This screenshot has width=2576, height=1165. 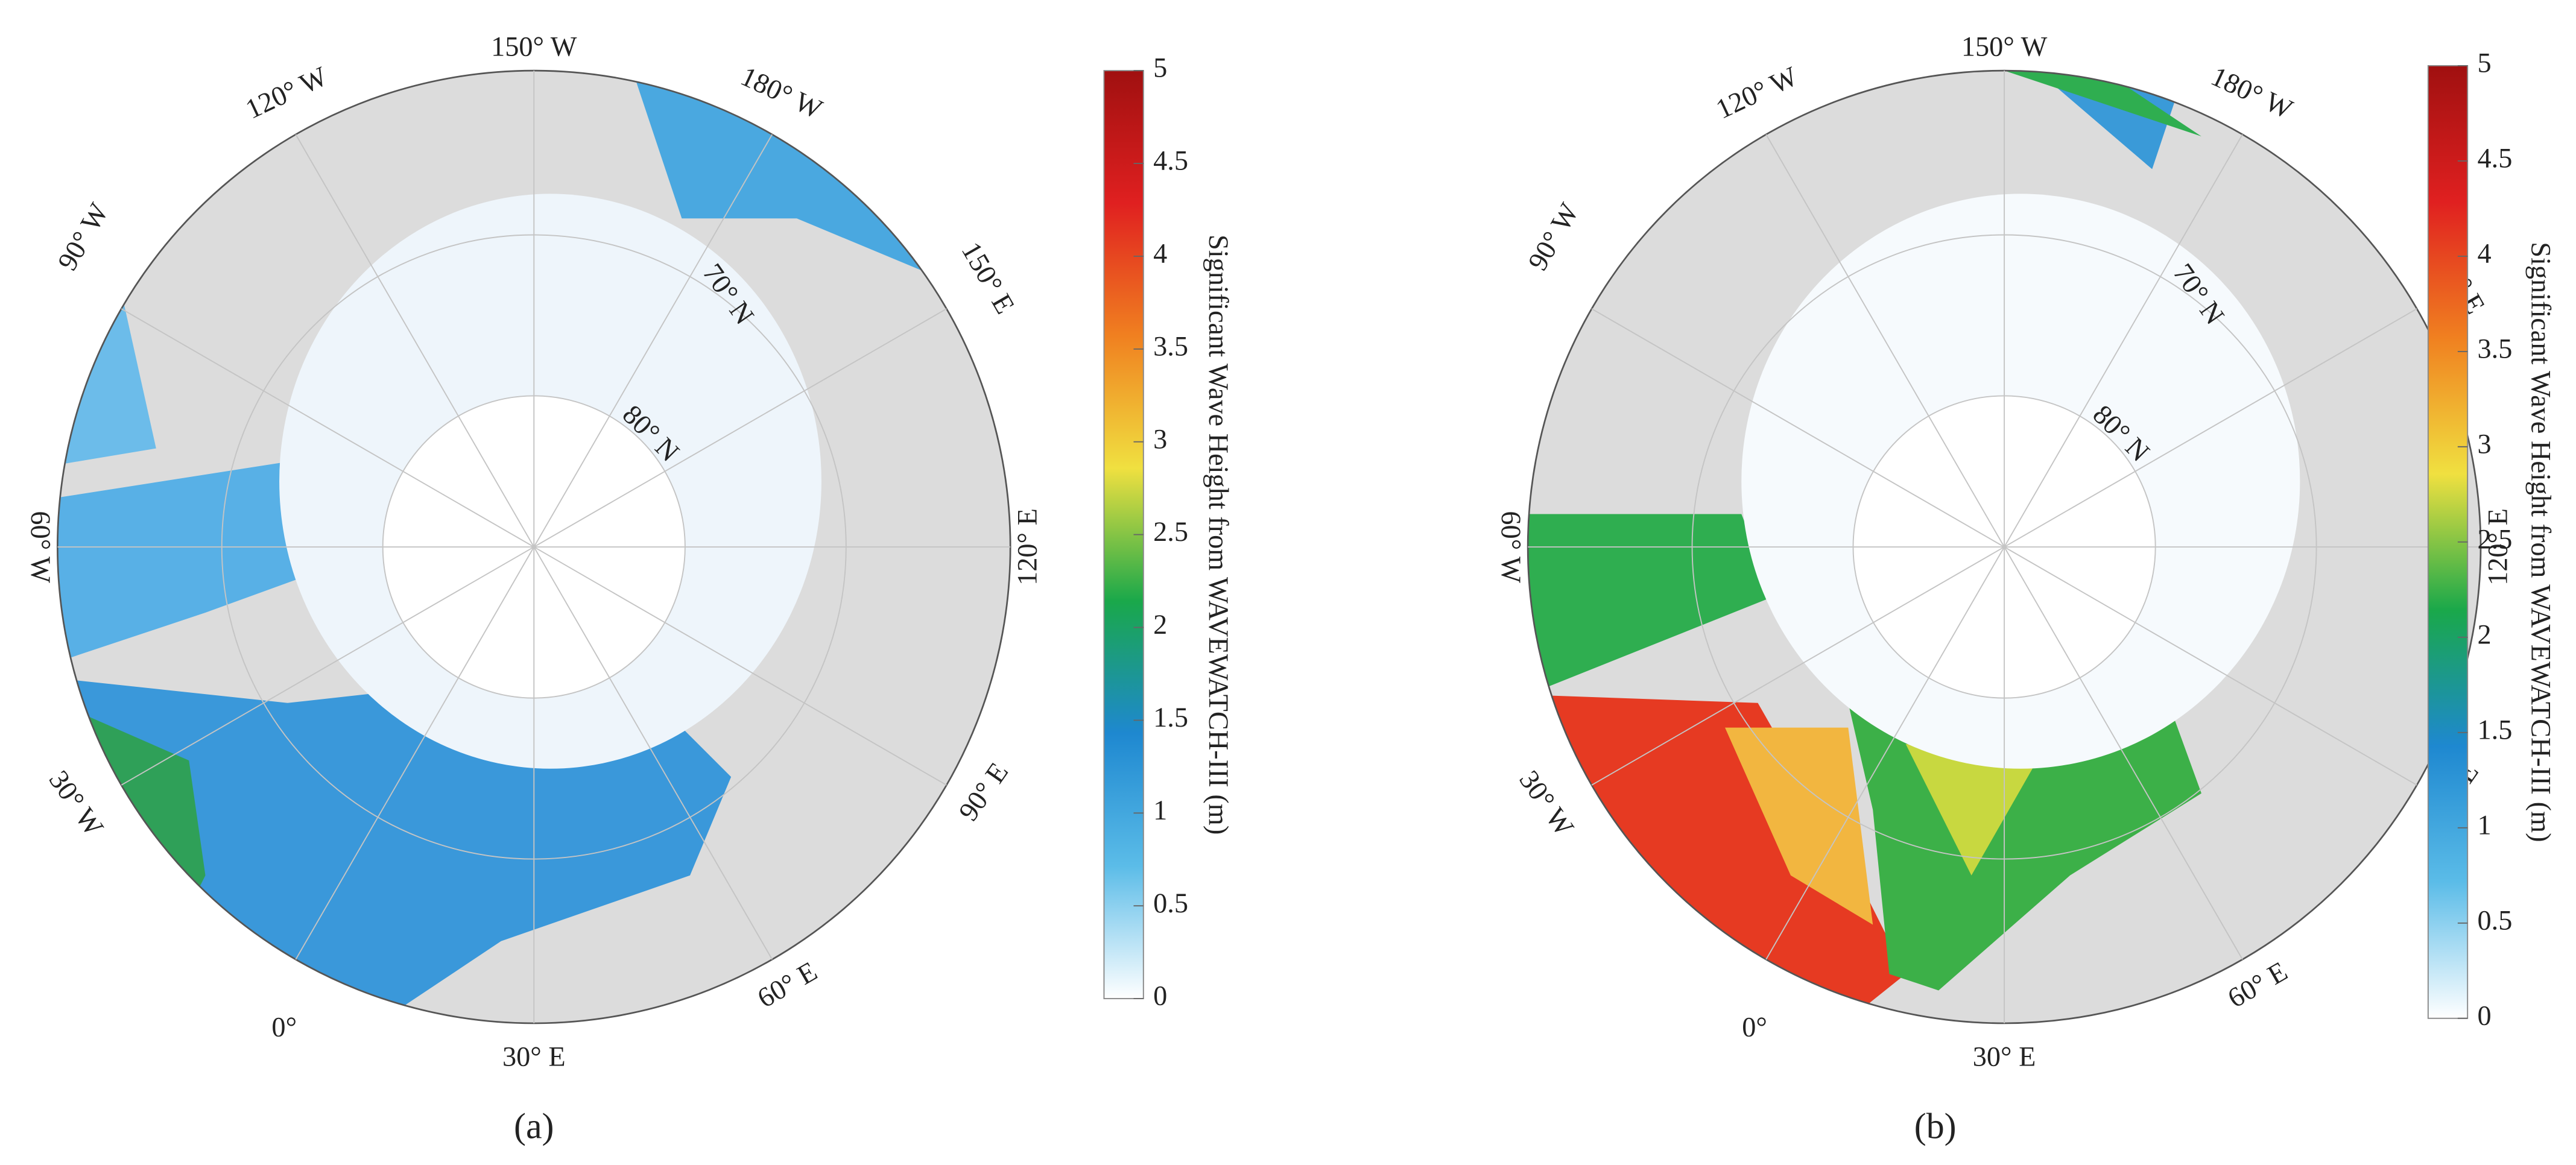 I want to click on lon-label: 90° E, so click(x=983, y=792).